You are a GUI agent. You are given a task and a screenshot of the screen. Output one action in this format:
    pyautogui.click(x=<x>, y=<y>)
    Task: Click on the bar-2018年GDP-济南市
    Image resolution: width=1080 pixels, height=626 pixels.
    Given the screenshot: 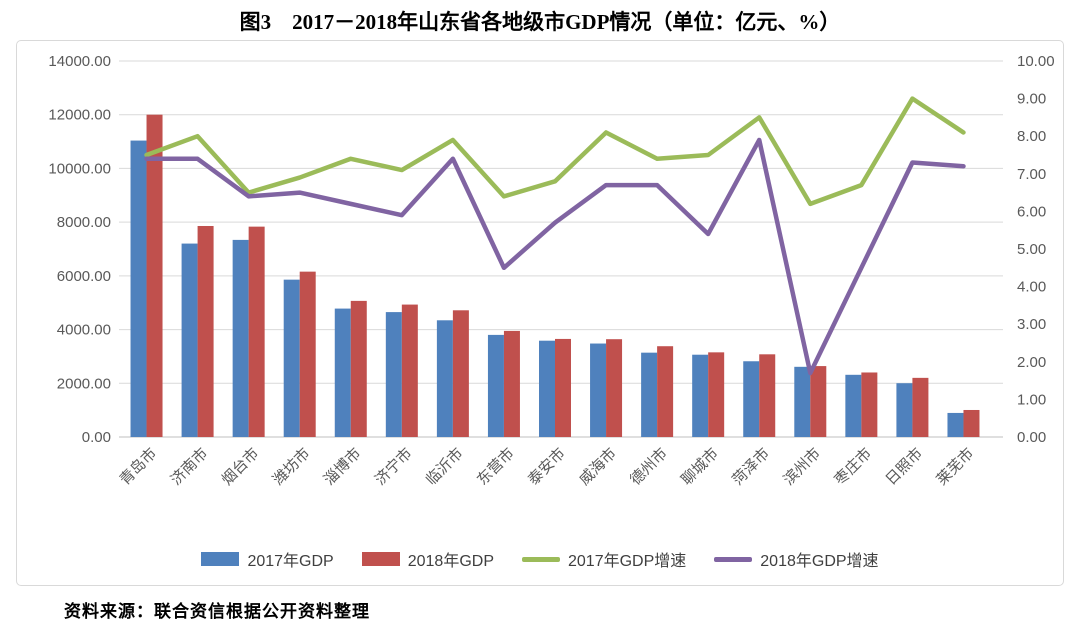 What is the action you would take?
    pyautogui.click(x=205, y=331)
    